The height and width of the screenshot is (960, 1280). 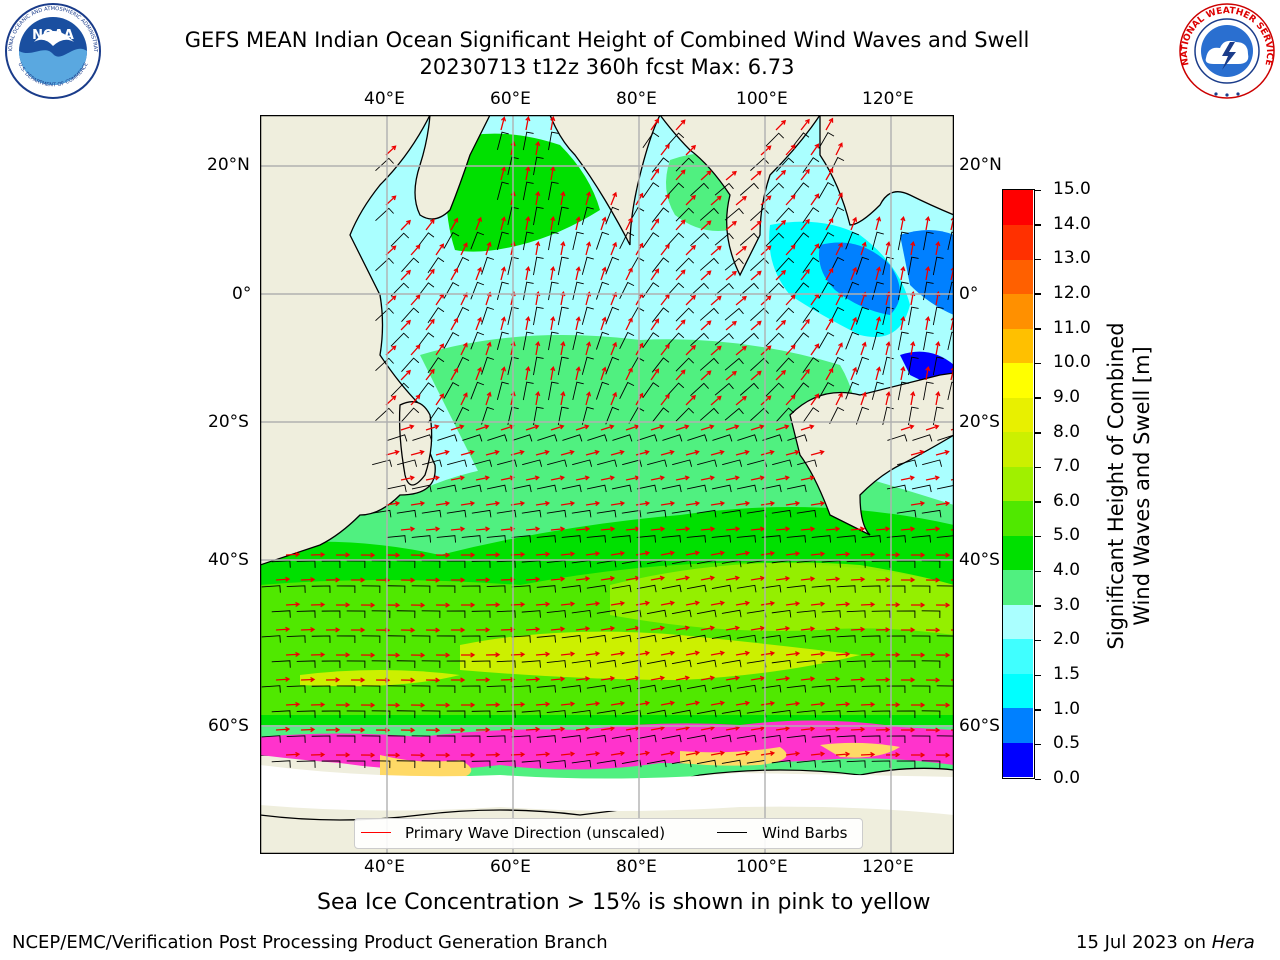 What do you see at coordinates (1116, 486) in the screenshot?
I see `colorbar-label-line1: Significant Height of Combined` at bounding box center [1116, 486].